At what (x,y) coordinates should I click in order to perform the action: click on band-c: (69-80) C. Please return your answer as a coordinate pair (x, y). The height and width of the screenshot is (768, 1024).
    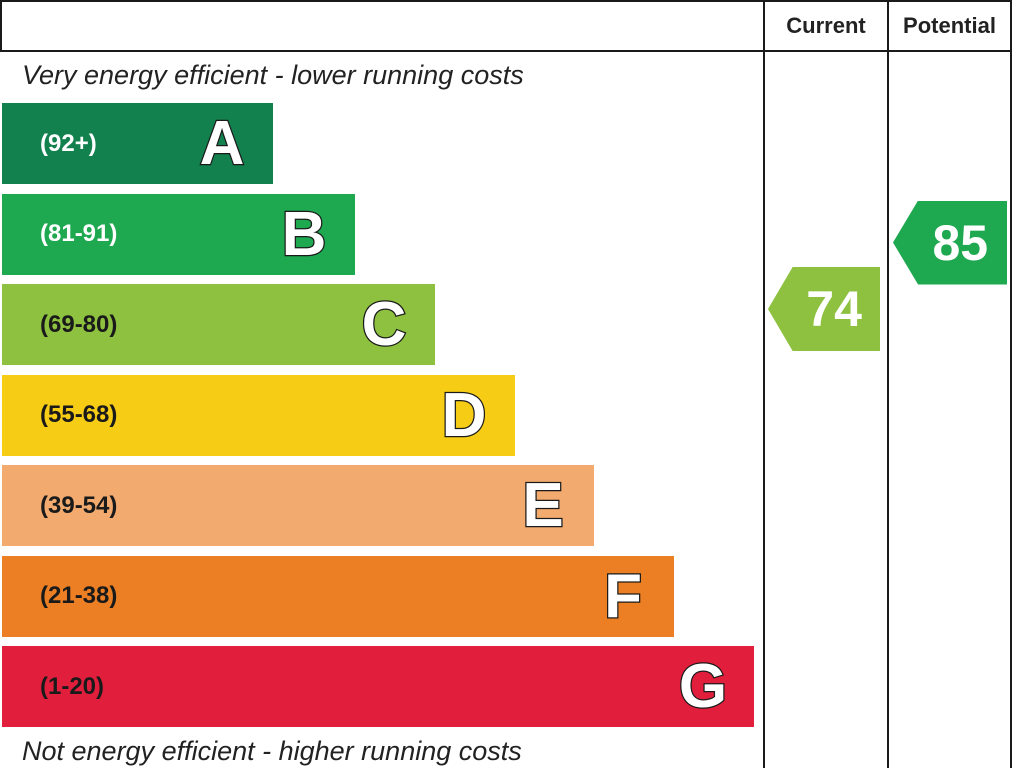
    Looking at the image, I should click on (218, 324).